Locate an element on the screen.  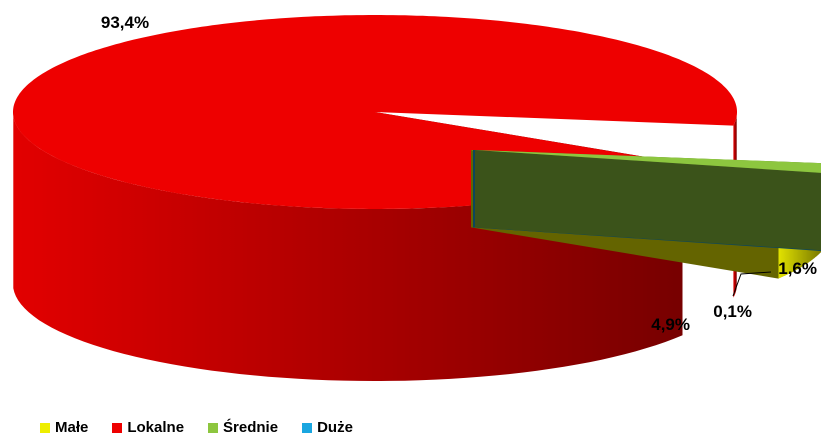
data-label-duze: 0,1% is located at coordinates (732, 311).